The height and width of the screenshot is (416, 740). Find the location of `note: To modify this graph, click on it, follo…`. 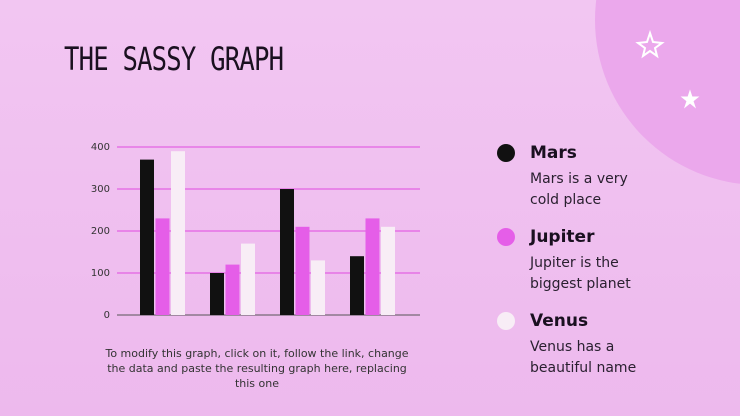

note: To modify this graph, click on it, follo… is located at coordinates (257, 368).